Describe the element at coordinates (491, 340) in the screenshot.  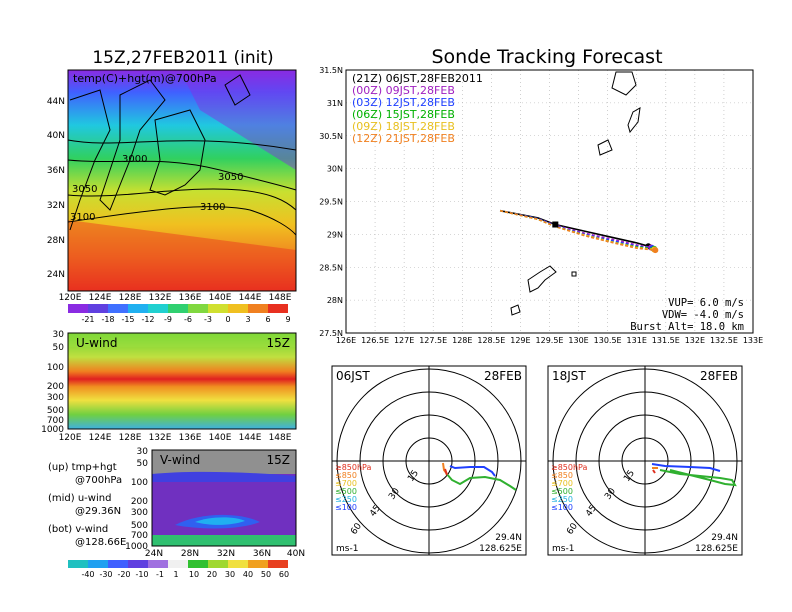
I see `x-tick-label: 128.5E` at that location.